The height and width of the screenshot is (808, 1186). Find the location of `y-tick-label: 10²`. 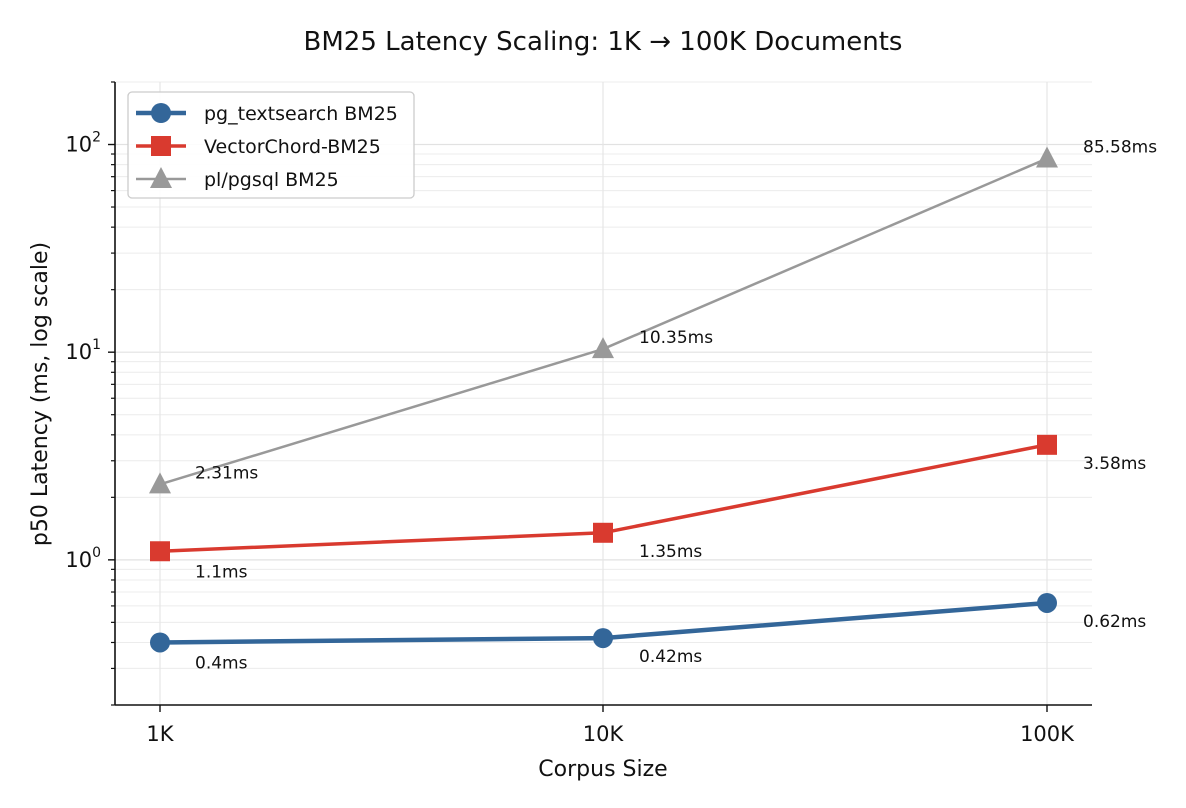

y-tick-label: 10² is located at coordinates (83, 143).